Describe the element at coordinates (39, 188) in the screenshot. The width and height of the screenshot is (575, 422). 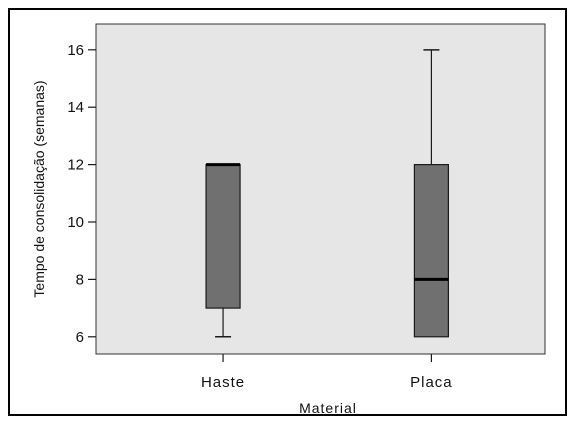
I see `y-axis-title: Tempo de consolidação (semanas)` at that location.